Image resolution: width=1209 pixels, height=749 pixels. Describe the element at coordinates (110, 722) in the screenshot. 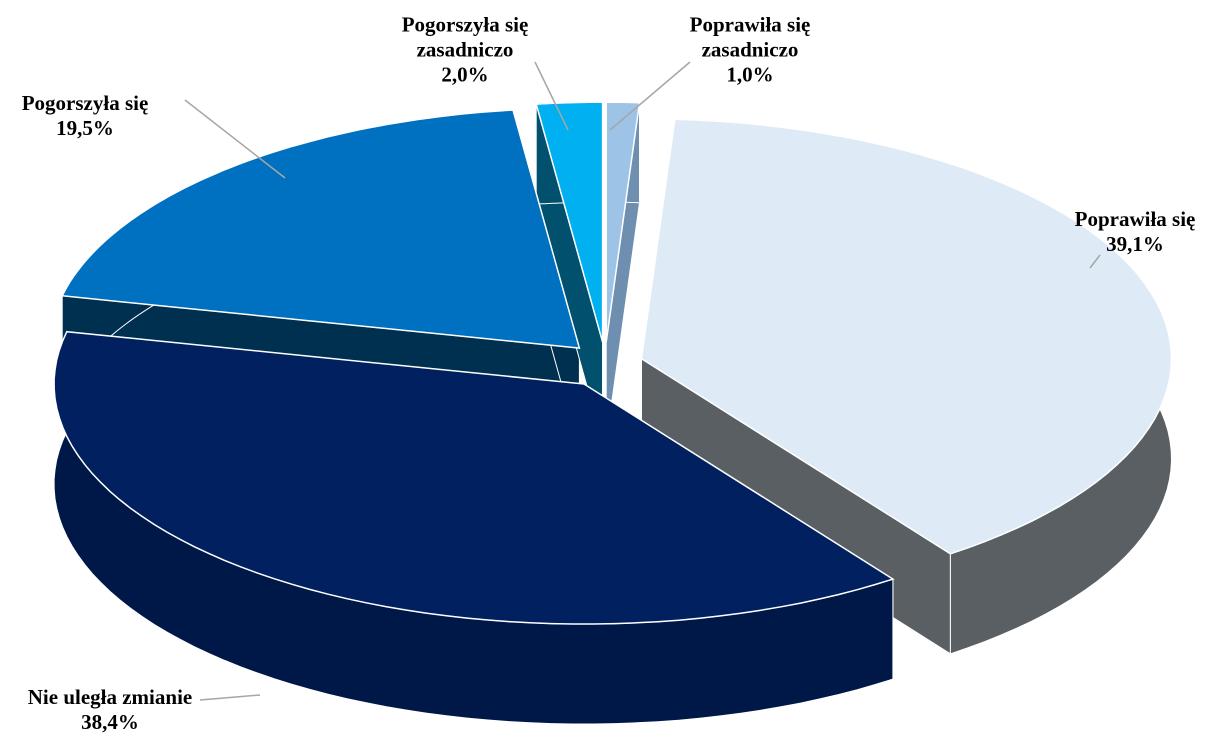

I see `value-label: 38,4%` at that location.